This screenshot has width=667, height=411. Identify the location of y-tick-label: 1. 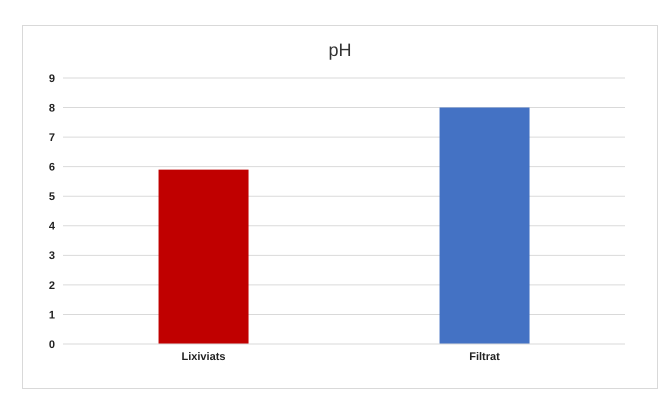
(51, 315).